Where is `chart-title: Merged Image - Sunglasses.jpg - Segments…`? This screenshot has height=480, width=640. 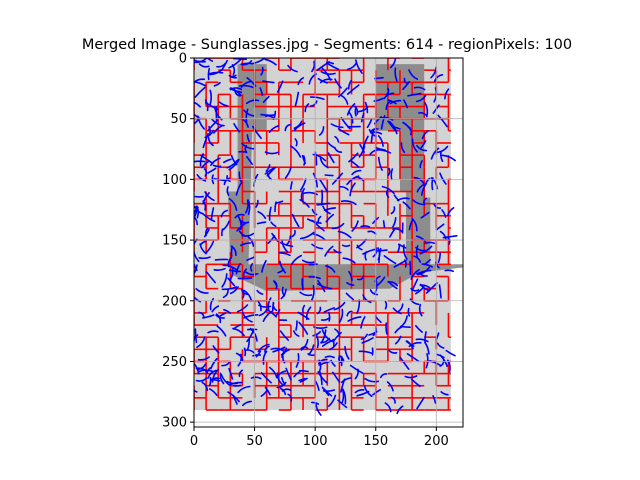 chart-title: Merged Image - Sunglasses.jpg - Segments… is located at coordinates (327, 45).